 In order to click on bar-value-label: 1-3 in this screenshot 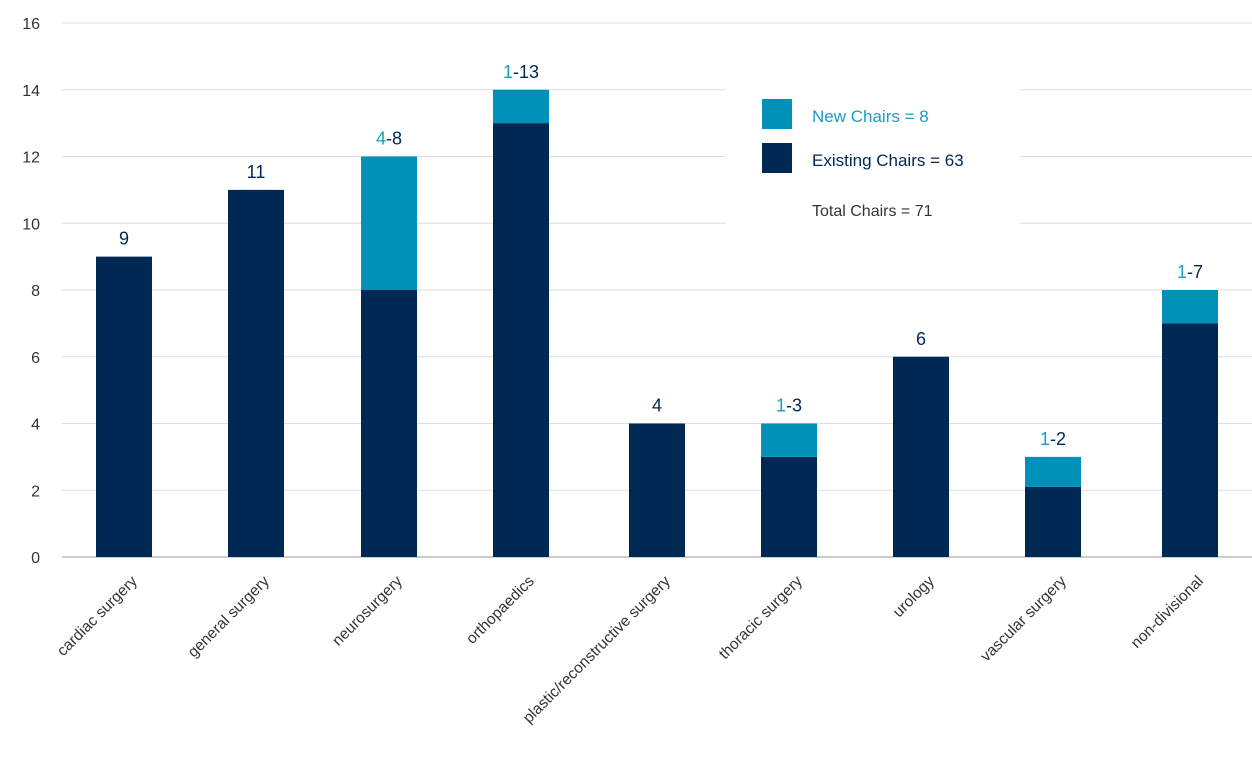, I will do `click(789, 406)`.